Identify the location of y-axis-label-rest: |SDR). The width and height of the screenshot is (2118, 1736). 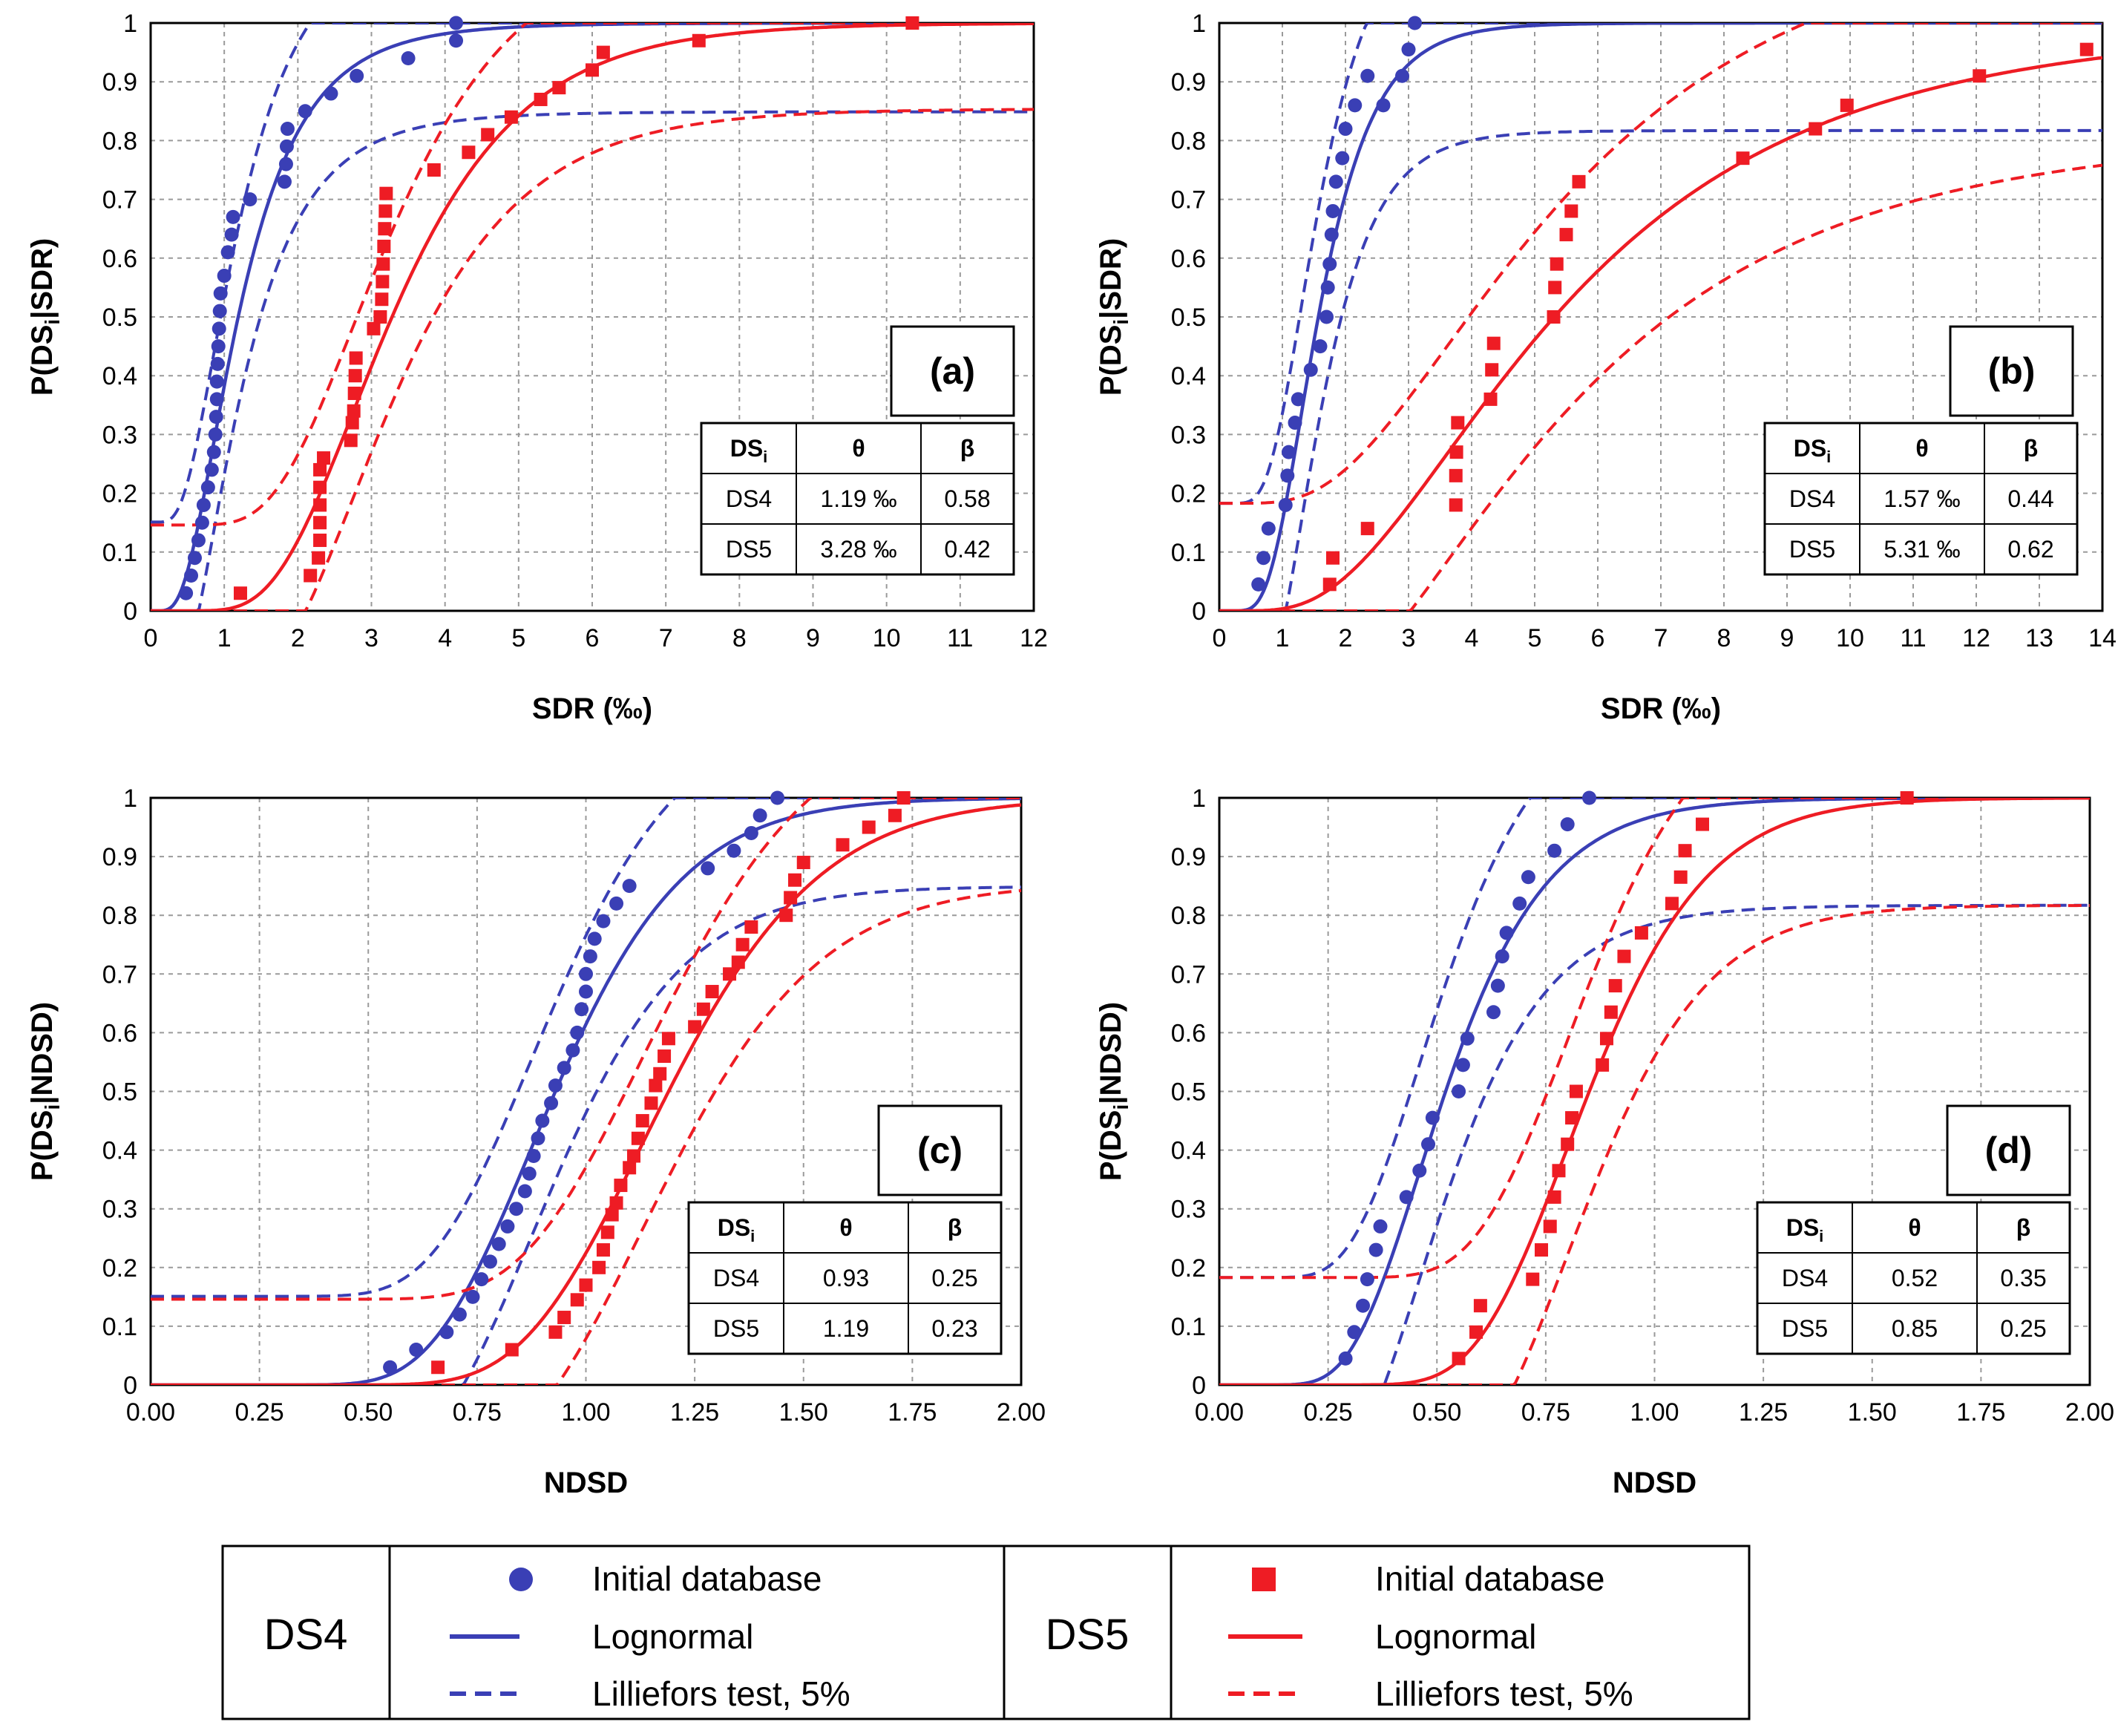
(43, 278).